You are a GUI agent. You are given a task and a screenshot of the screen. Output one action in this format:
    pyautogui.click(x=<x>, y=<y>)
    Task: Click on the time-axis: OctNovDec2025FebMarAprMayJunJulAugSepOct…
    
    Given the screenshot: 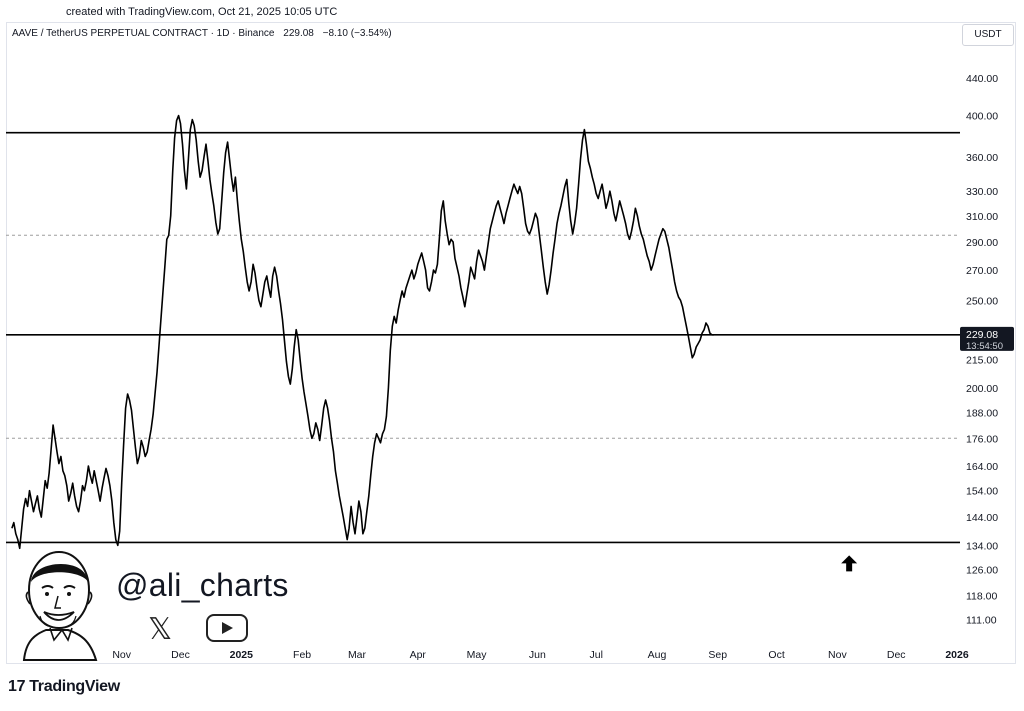 What is the action you would take?
    pyautogui.click(x=511, y=655)
    